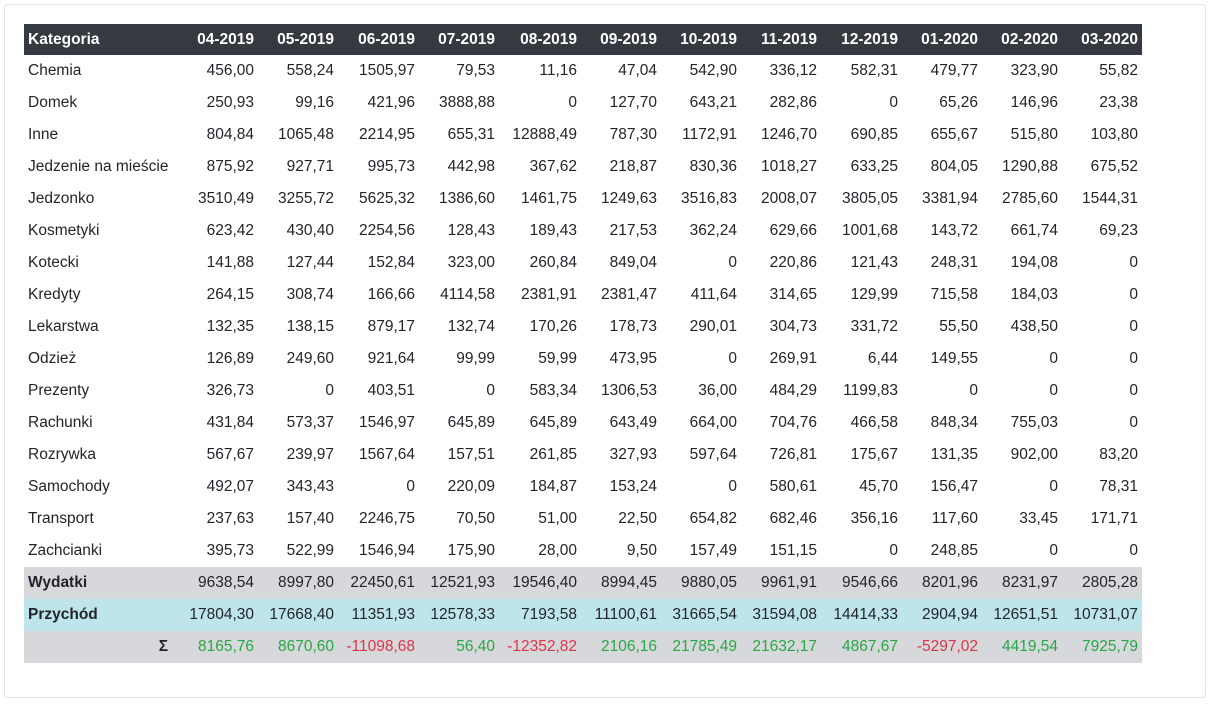 This screenshot has height=704, width=1212. I want to click on value-cell: 421,96, so click(391, 102).